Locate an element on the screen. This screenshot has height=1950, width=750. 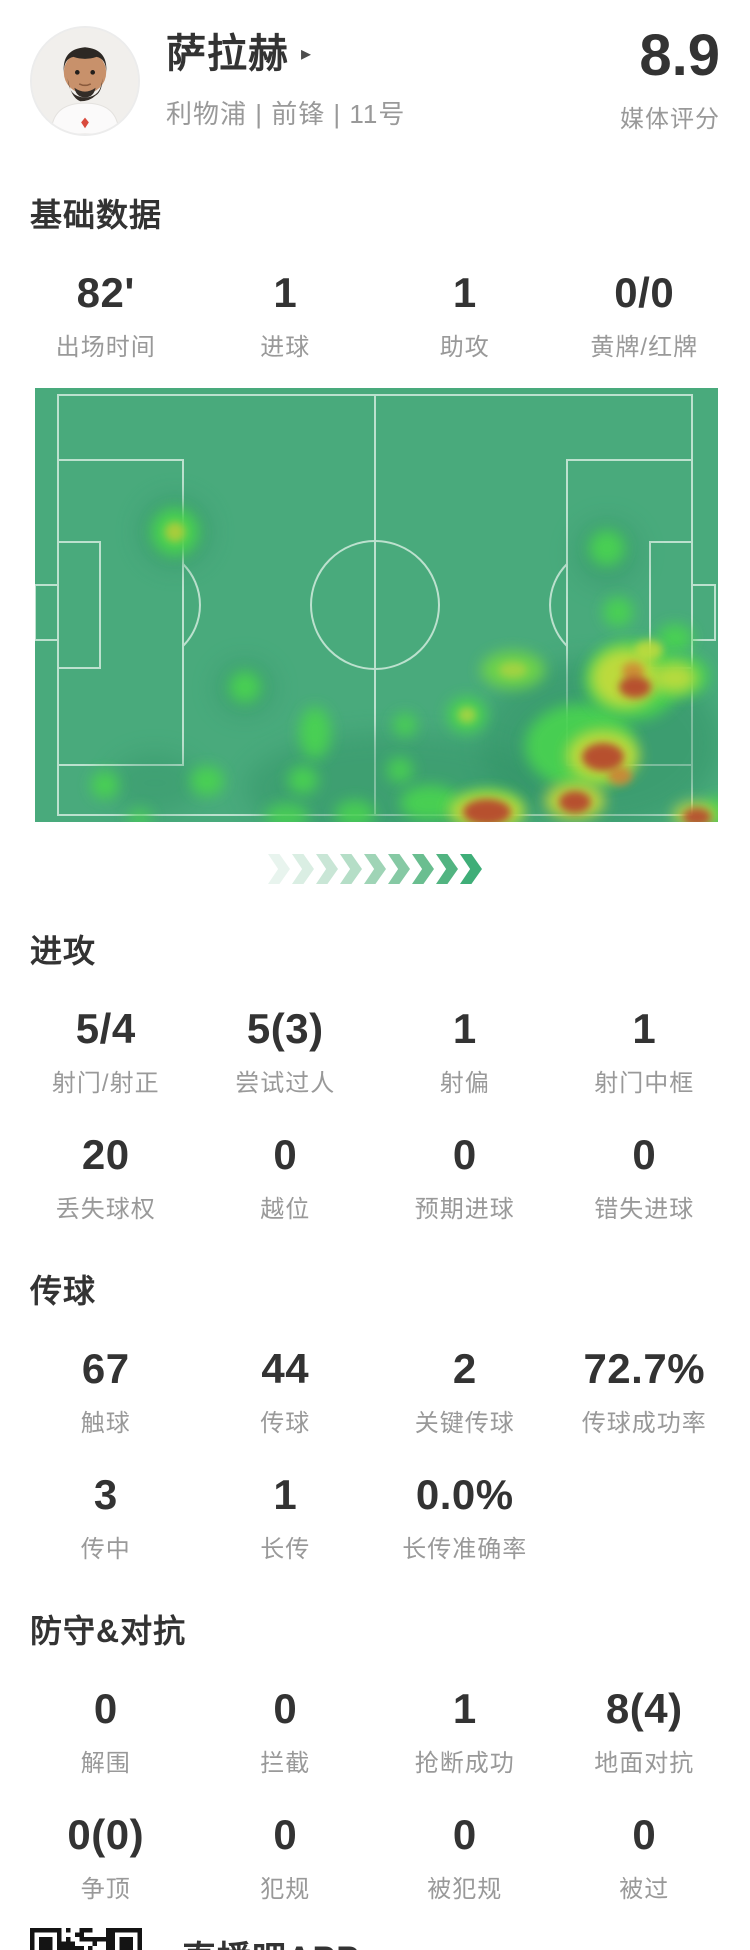
stat-cell: 67 触球 is located at coordinates (106, 1393).